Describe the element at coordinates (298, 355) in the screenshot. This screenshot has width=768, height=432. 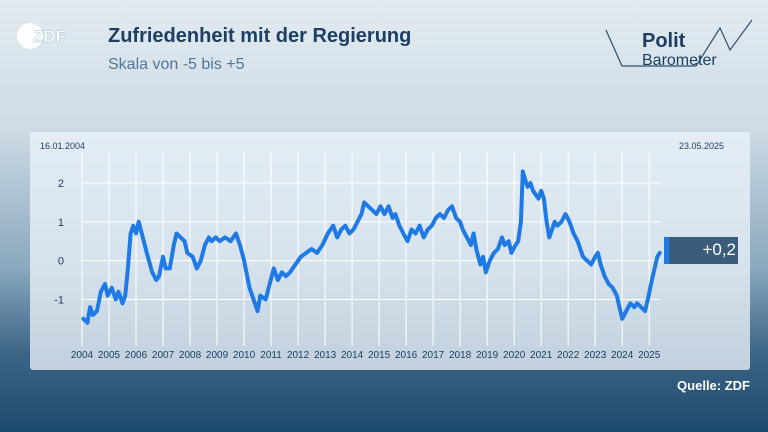
I see `x-tick-label: 2012` at that location.